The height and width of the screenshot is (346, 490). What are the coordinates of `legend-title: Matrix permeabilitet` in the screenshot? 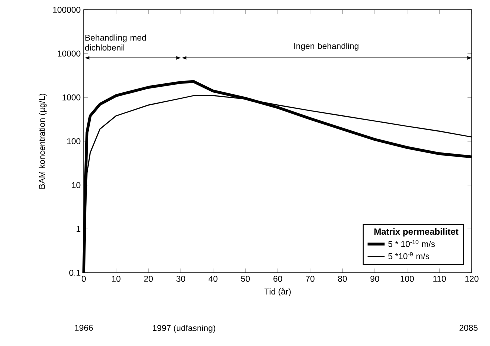 It's located at (416, 232).